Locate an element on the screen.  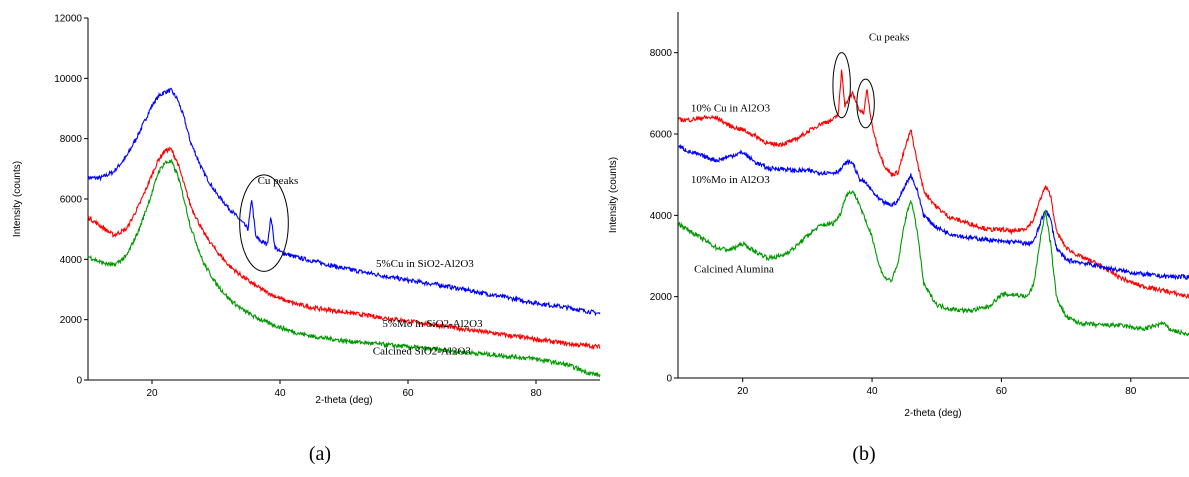
annotation-label: 10% Cu in Al2O3 is located at coordinates (731, 109).